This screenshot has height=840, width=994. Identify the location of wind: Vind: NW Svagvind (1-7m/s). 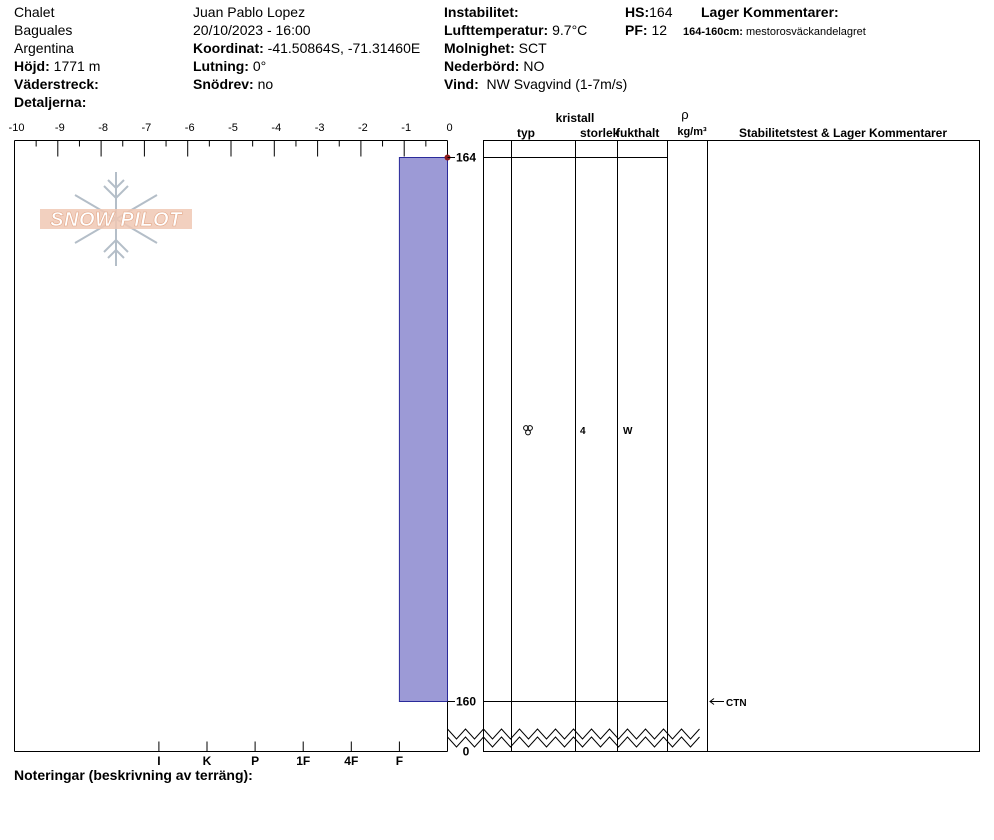
(535, 84).